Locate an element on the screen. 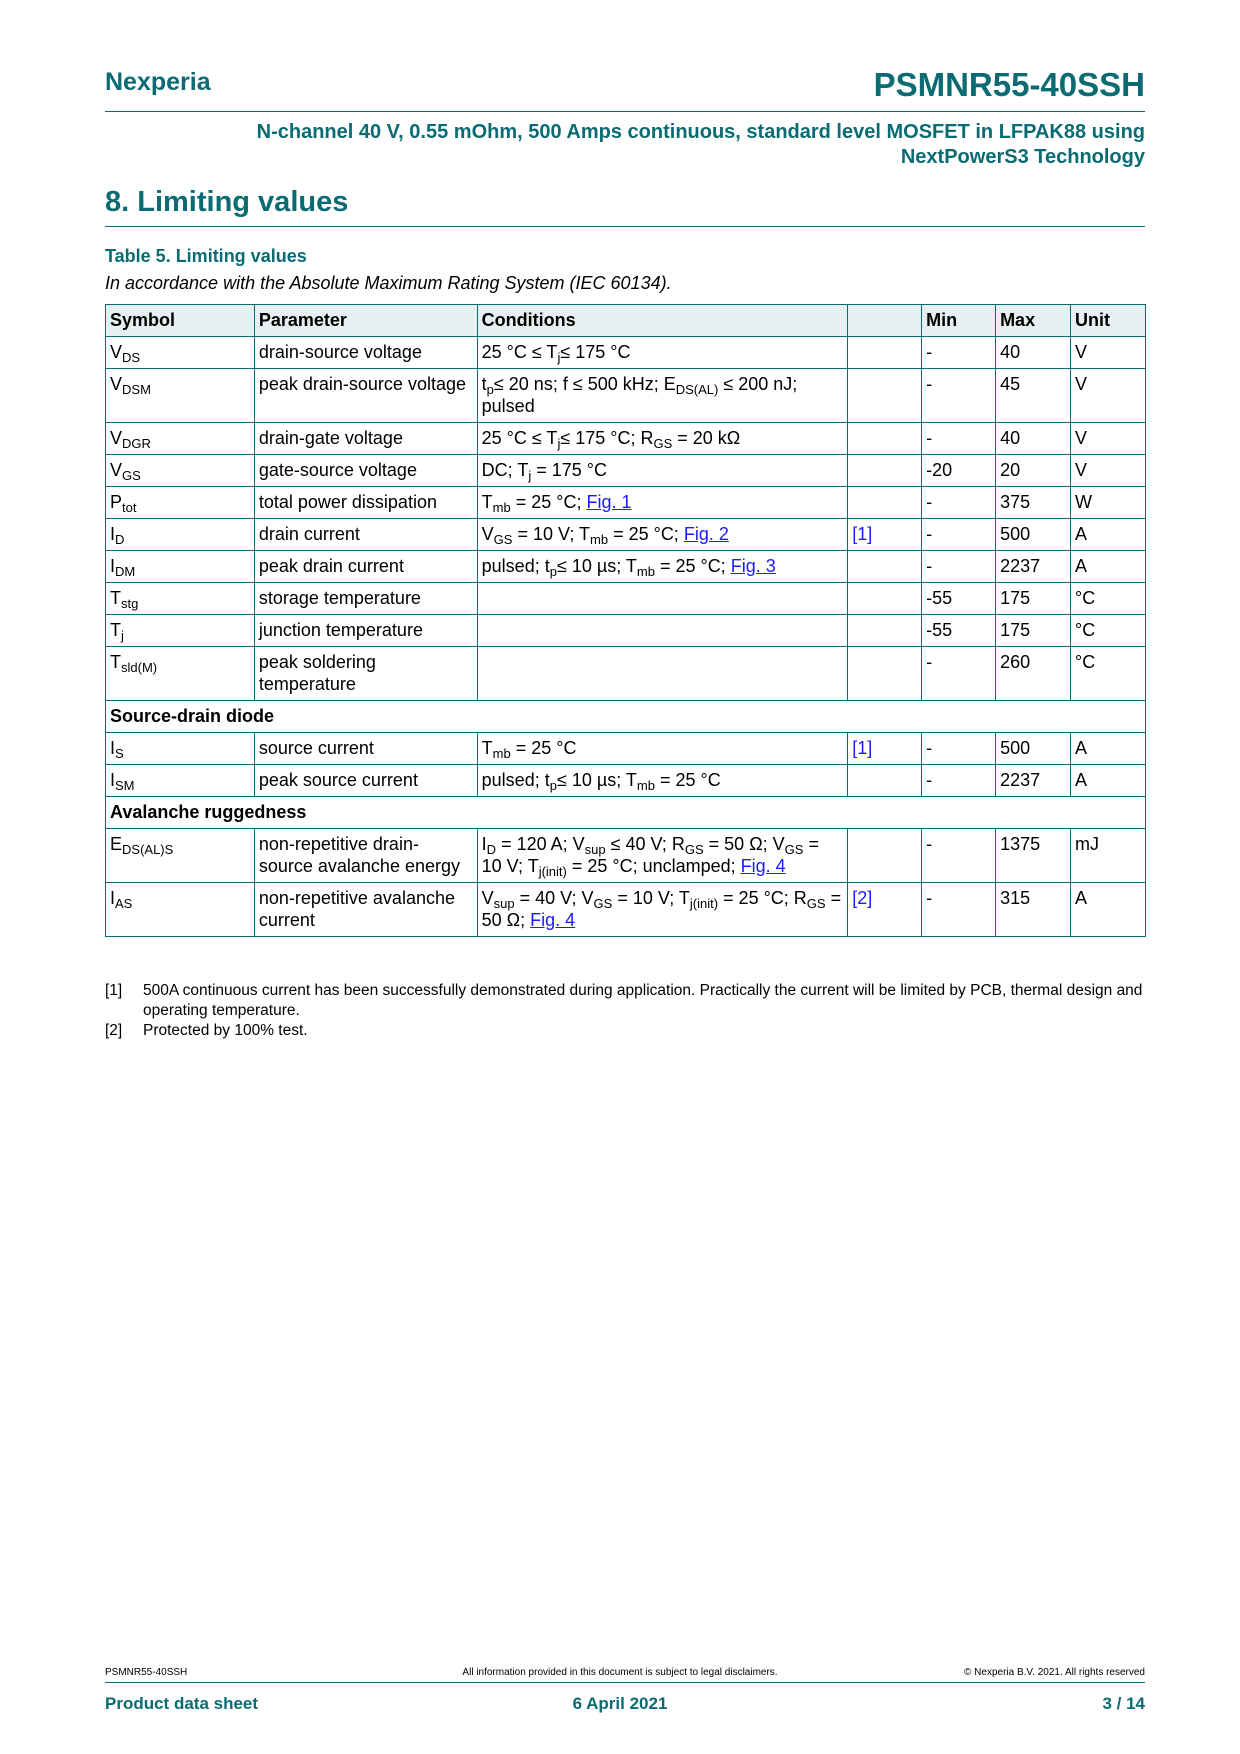 This screenshot has height=1754, width=1240. subtitle-line: NextPowerS3 Technology is located at coordinates (1022, 157).